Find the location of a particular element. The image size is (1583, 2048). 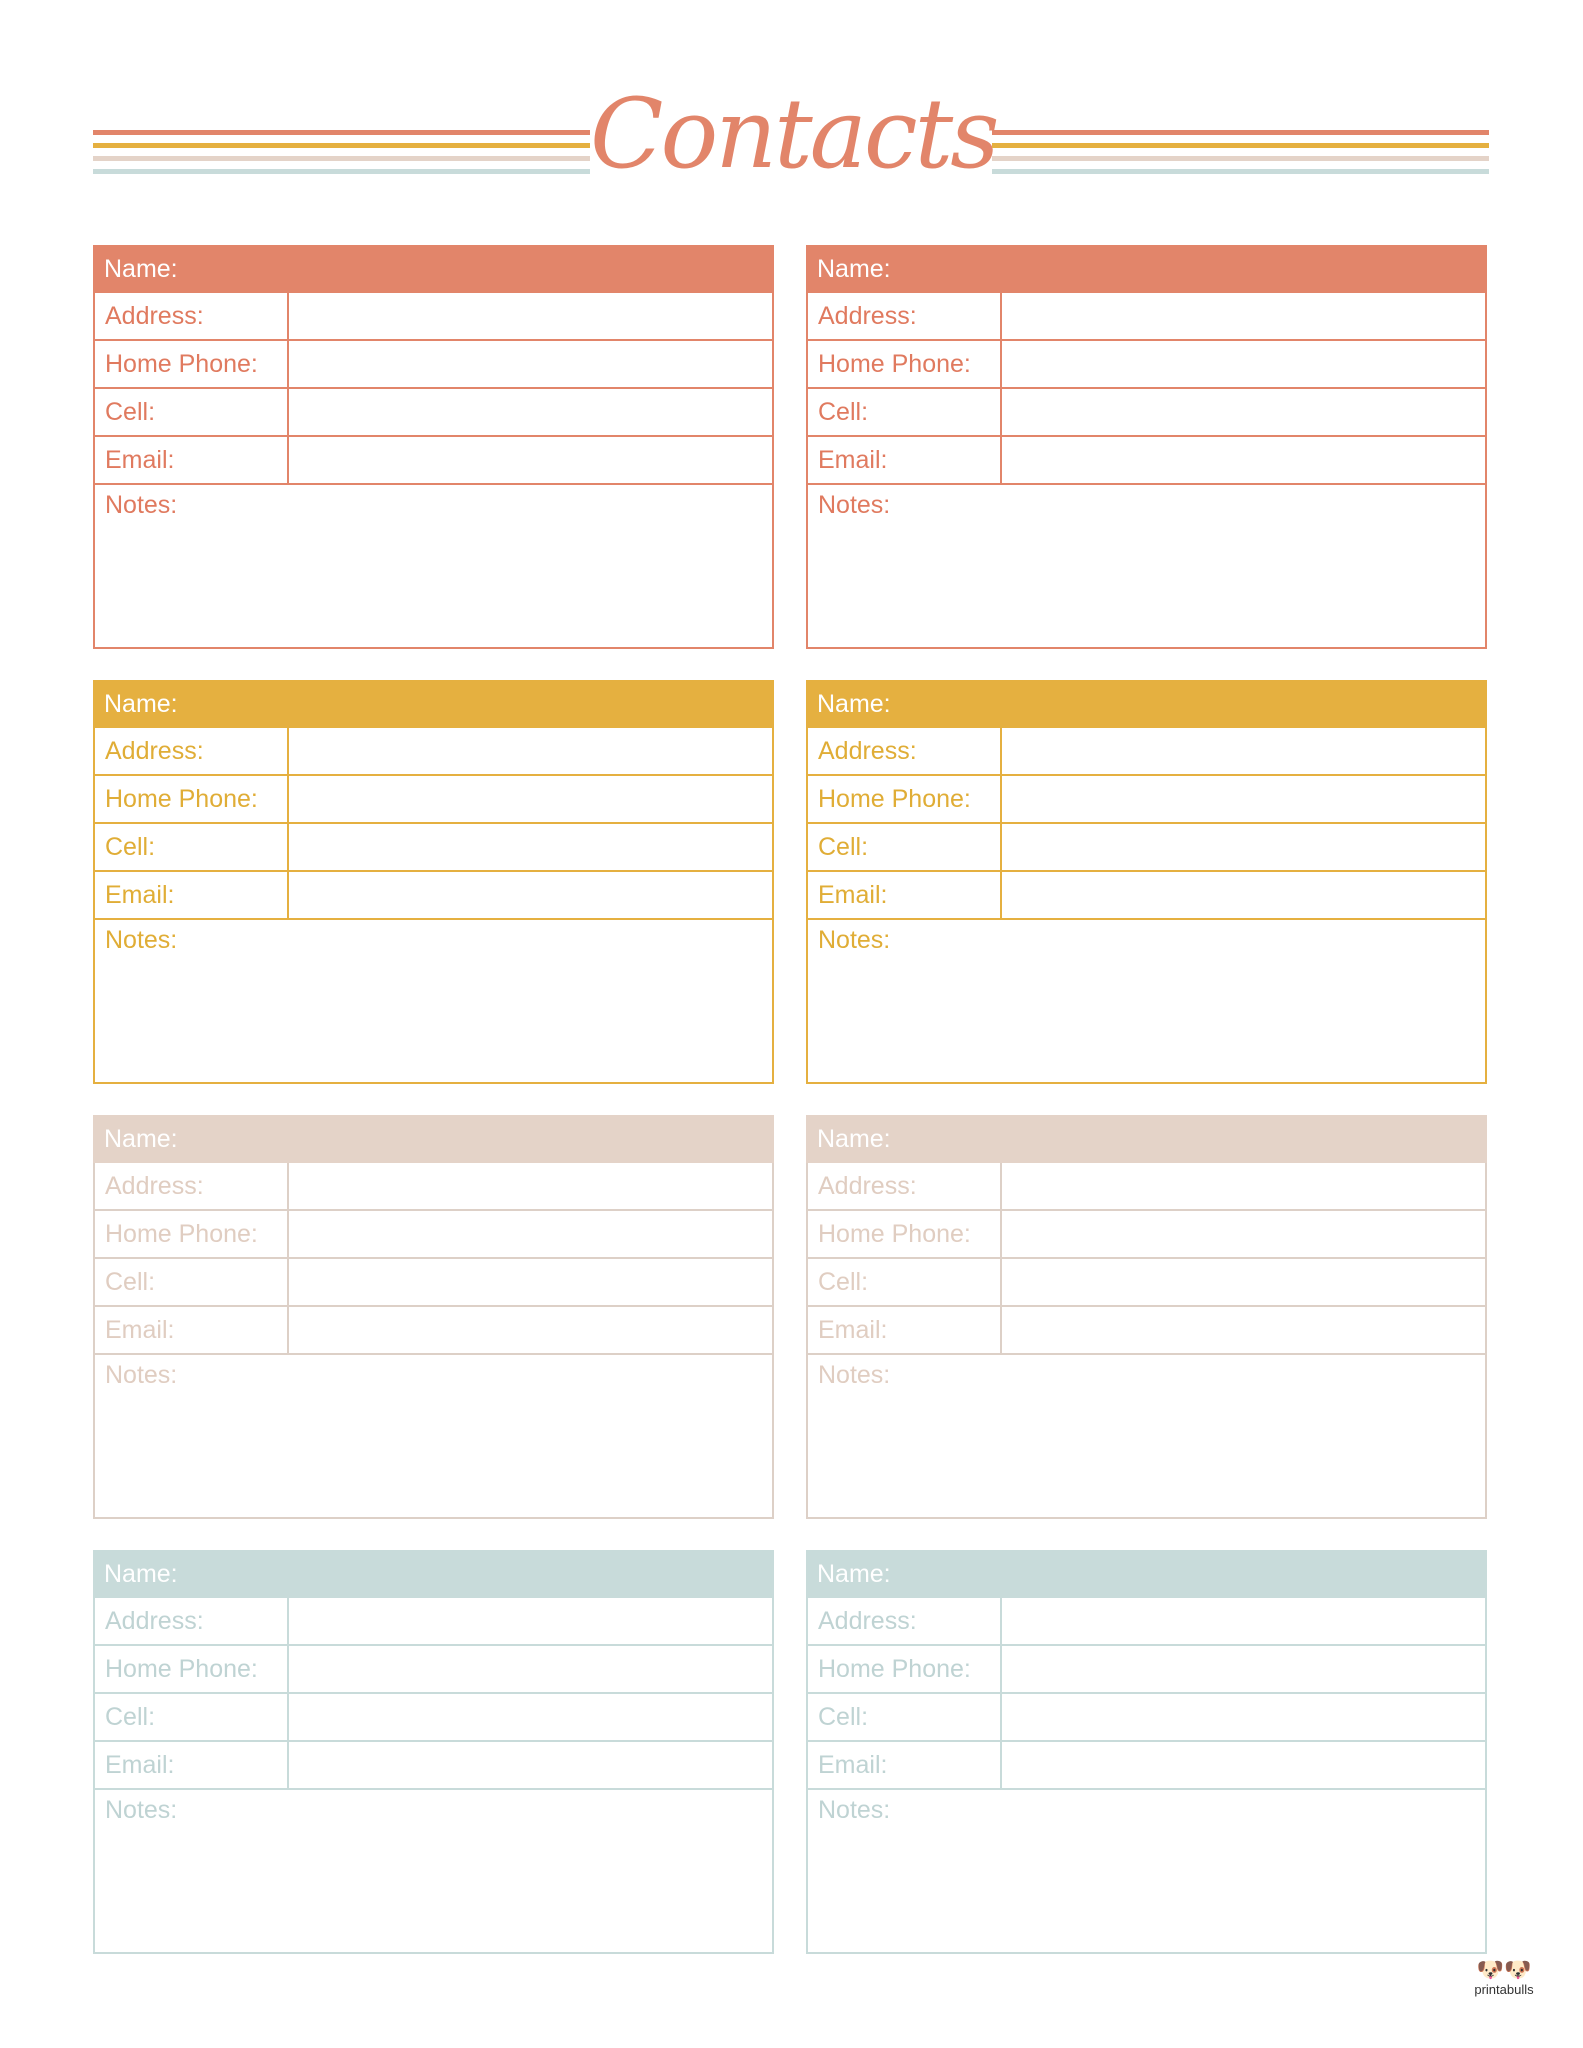

printabulls-logo: 🐶🐶 printabulls is located at coordinates (1504, 1977).